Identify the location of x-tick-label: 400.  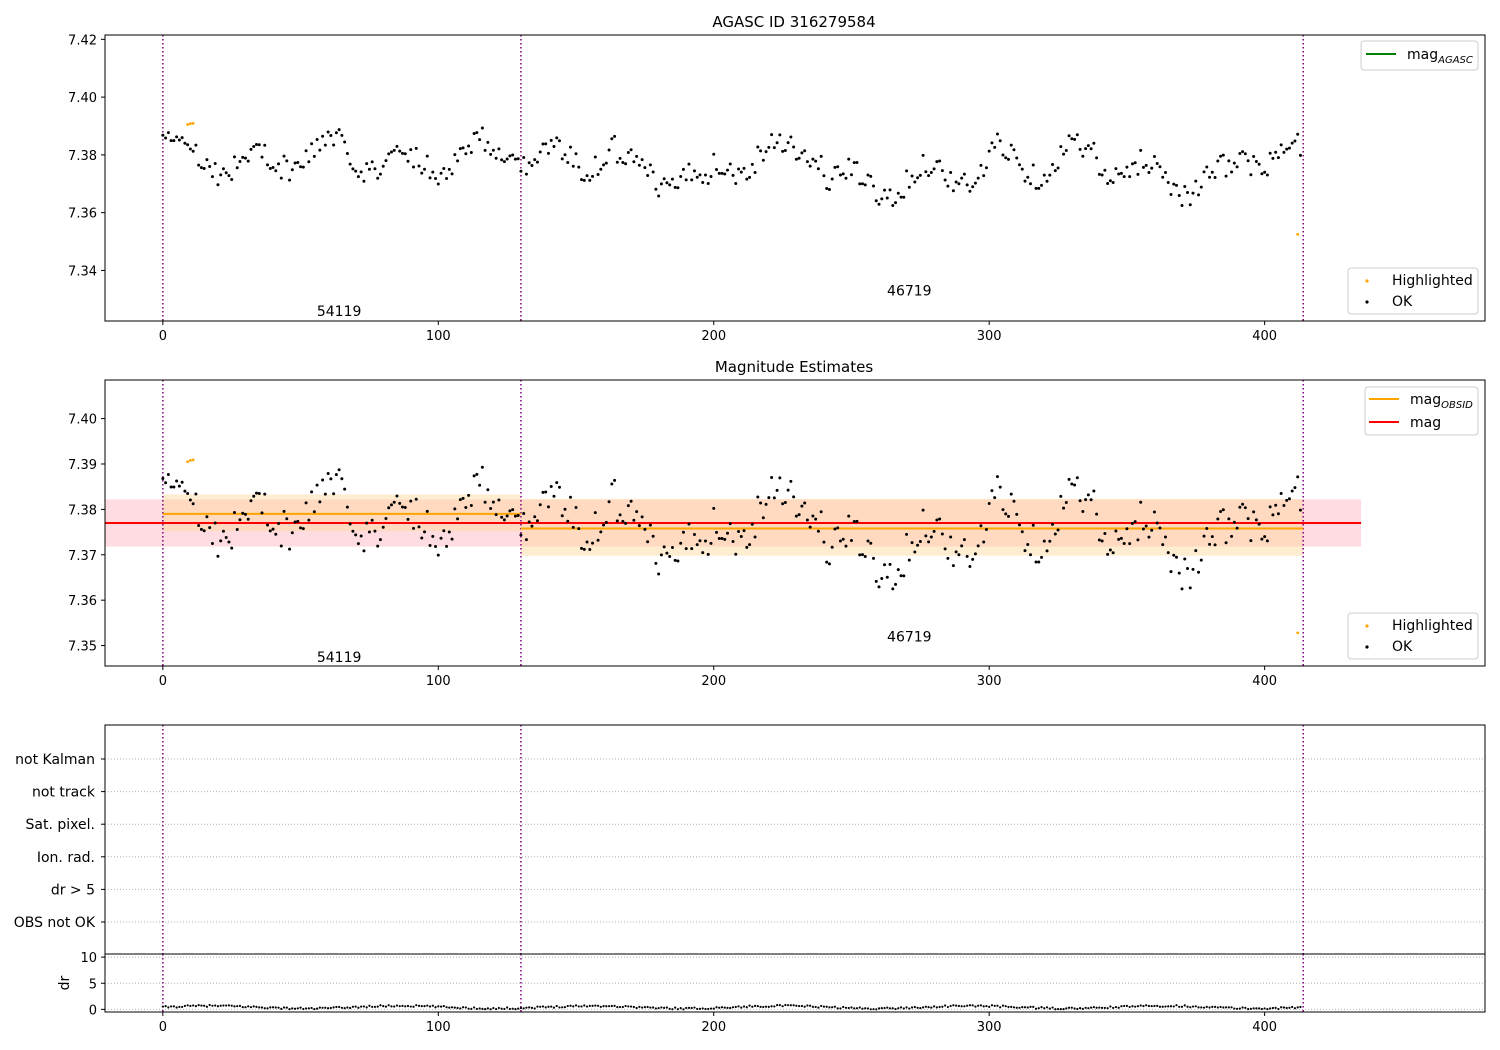
(1264, 1027).